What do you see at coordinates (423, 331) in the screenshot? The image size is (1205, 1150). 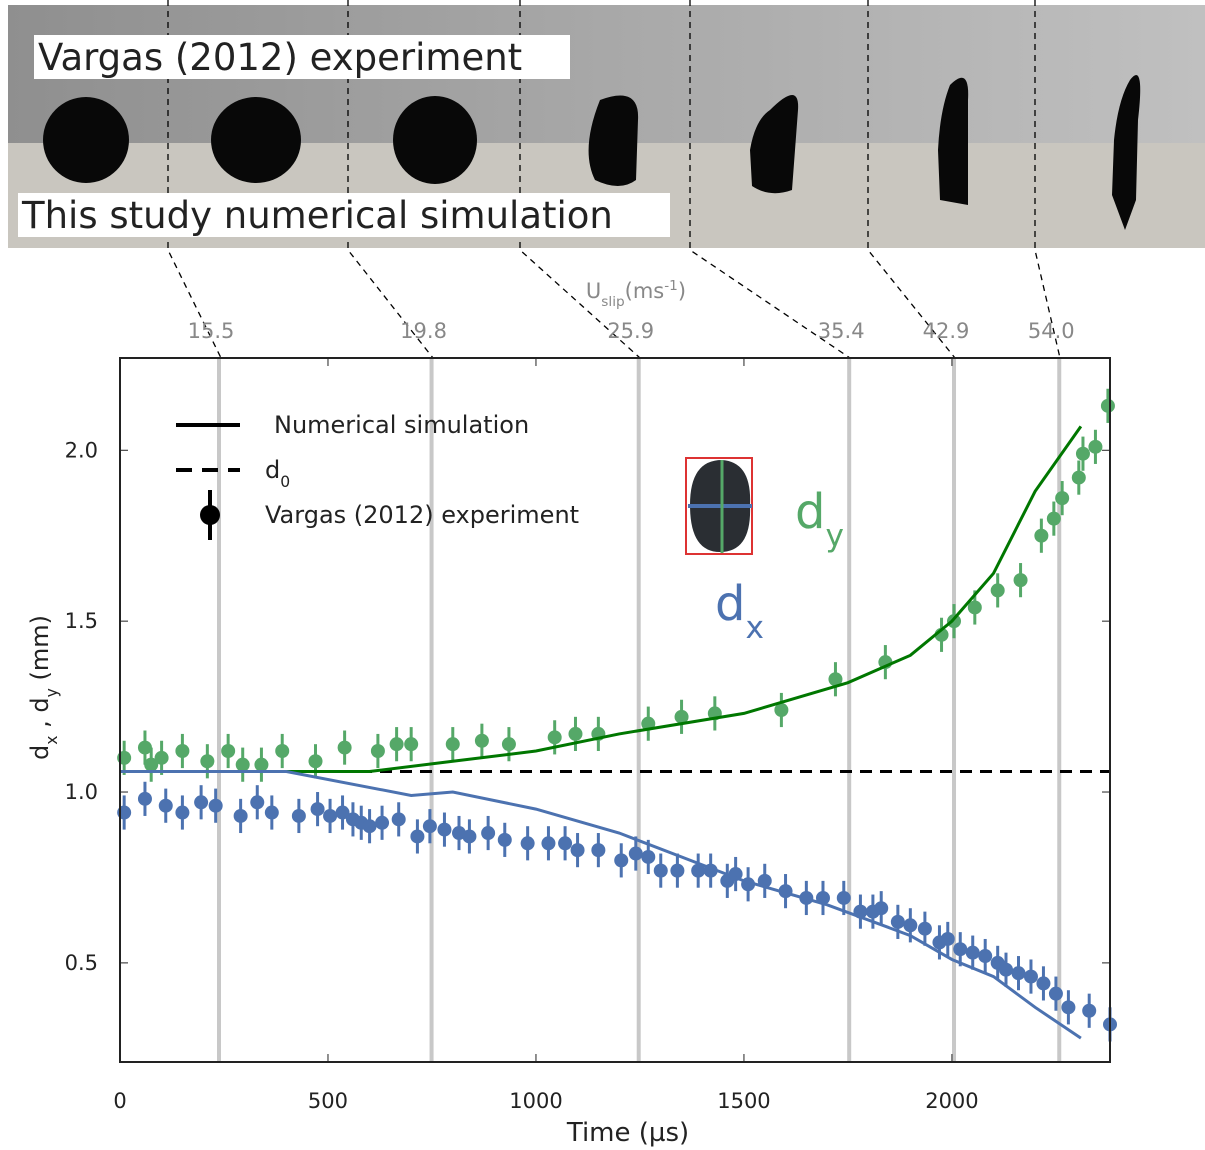 I see `uslip-label: 19.8` at bounding box center [423, 331].